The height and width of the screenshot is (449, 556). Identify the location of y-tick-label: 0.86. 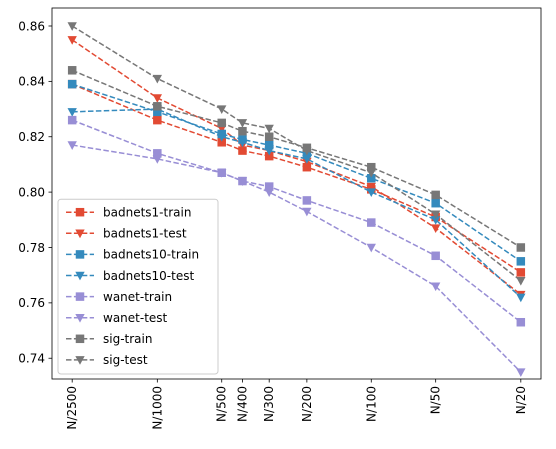
(31, 26).